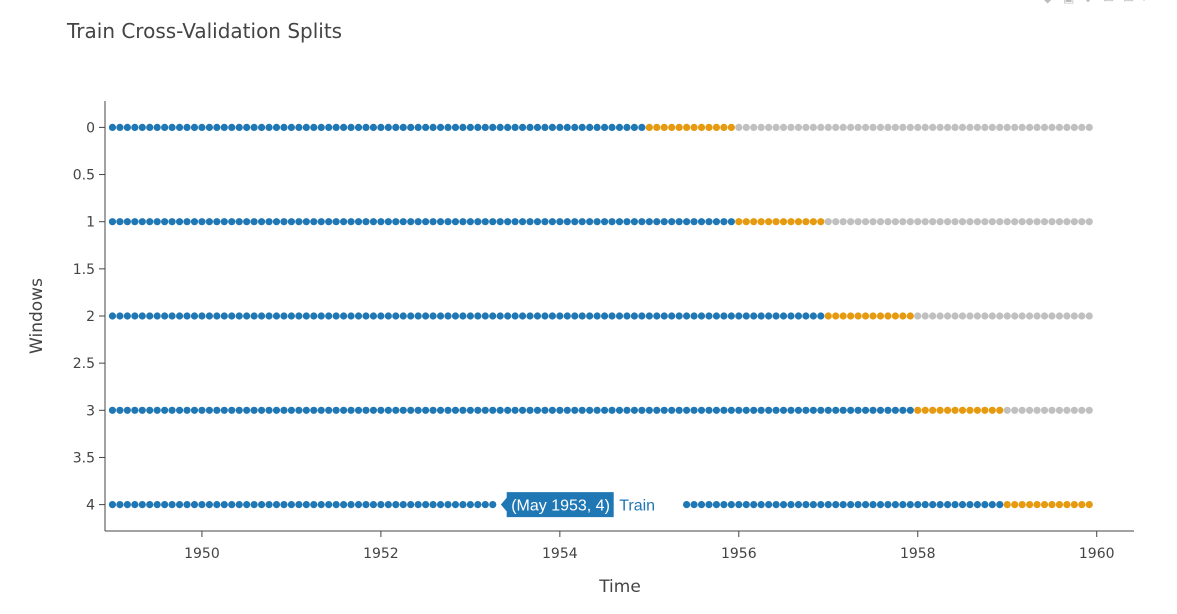 Image resolution: width=1177 pixels, height=614 pixels. Describe the element at coordinates (1110, 2) in the screenshot. I see `autoscale-icon: ▭` at that location.